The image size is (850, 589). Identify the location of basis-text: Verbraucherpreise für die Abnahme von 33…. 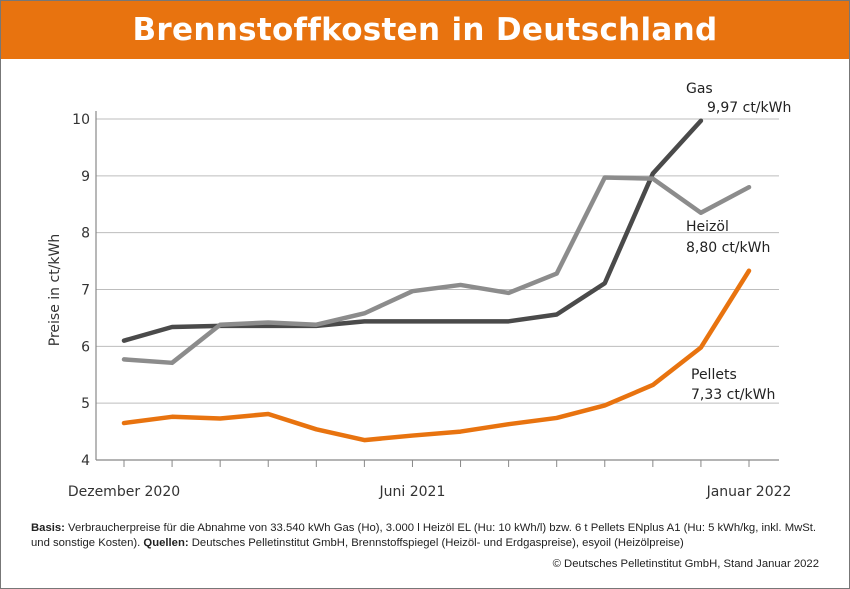
(424, 535).